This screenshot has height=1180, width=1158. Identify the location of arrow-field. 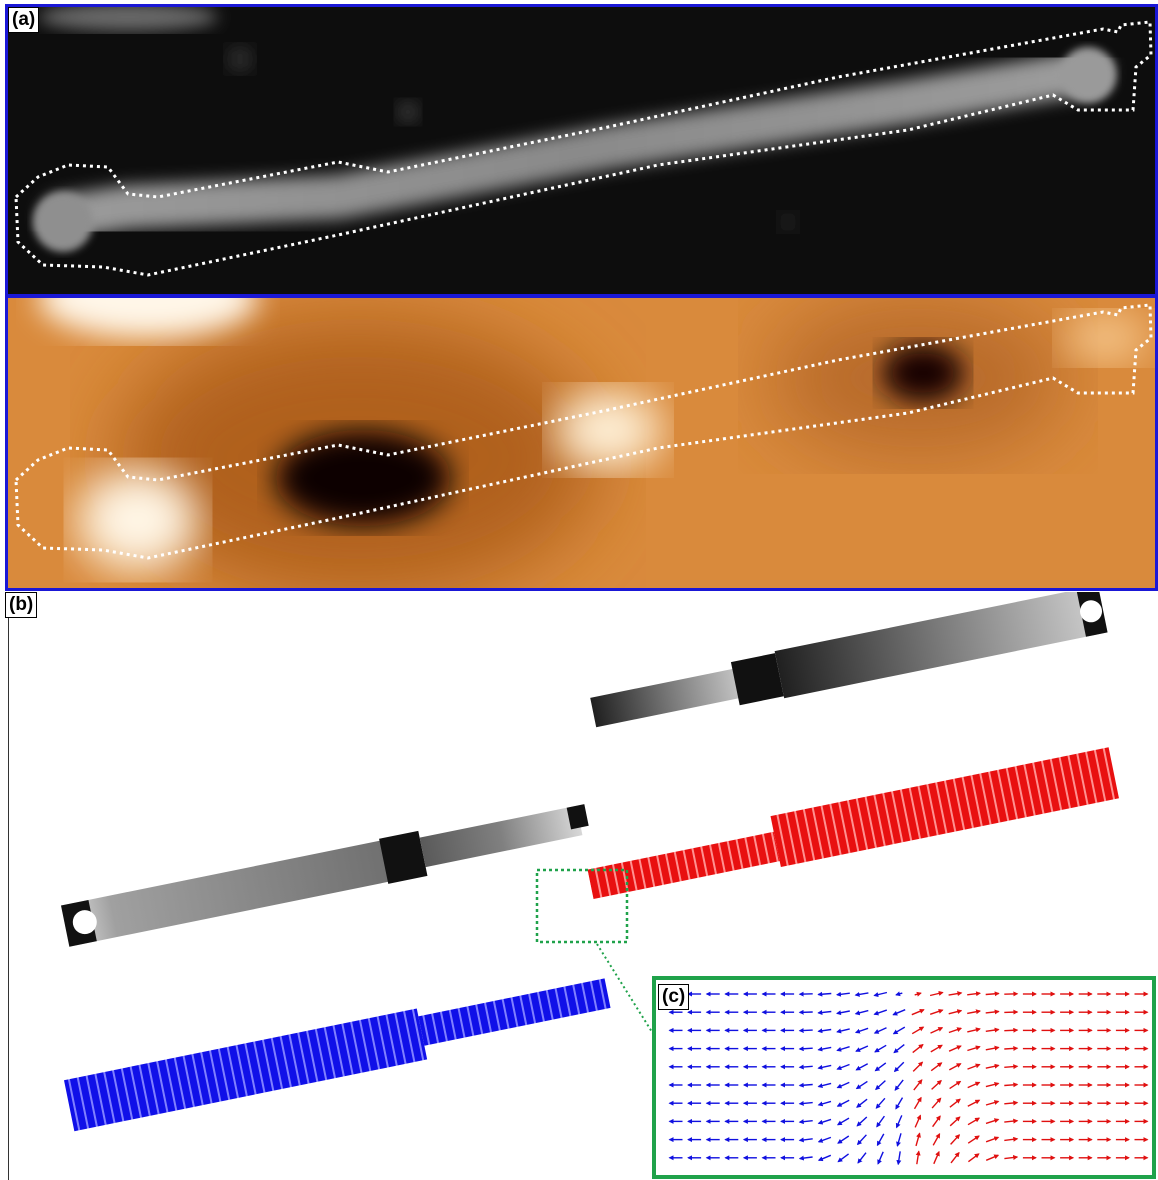
(908, 1078).